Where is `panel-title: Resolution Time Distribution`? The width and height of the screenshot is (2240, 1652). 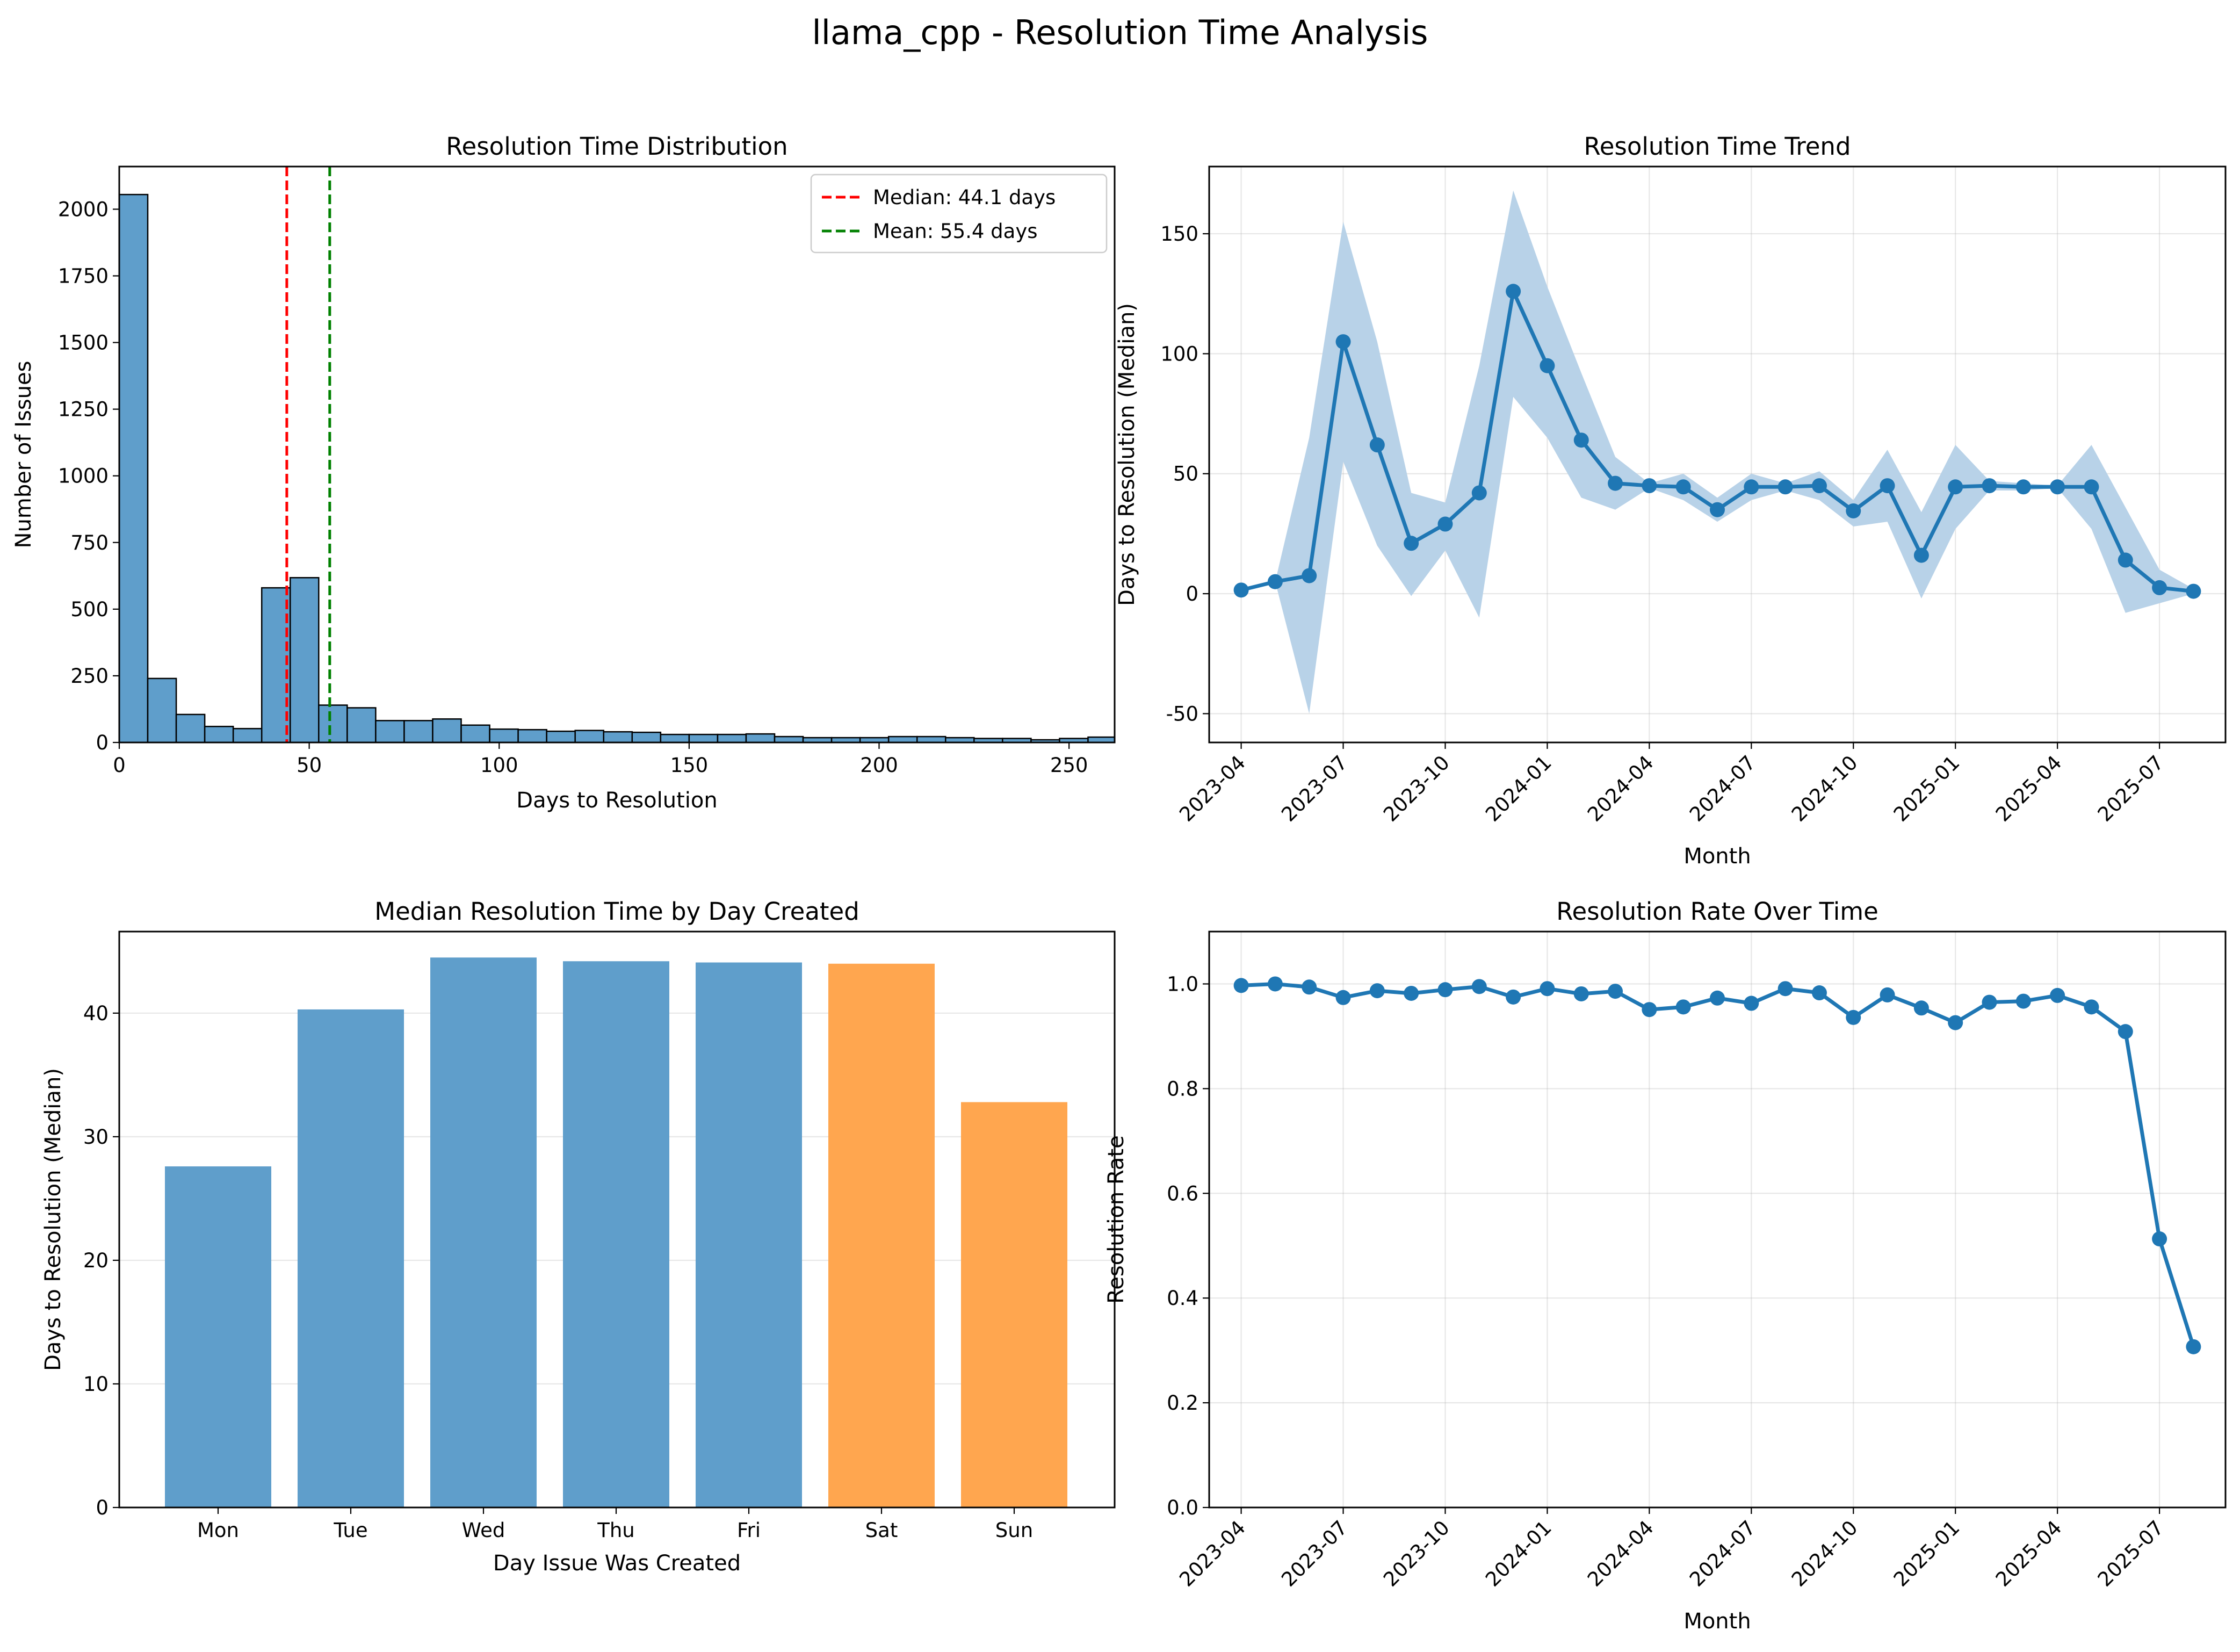 panel-title: Resolution Time Distribution is located at coordinates (616, 146).